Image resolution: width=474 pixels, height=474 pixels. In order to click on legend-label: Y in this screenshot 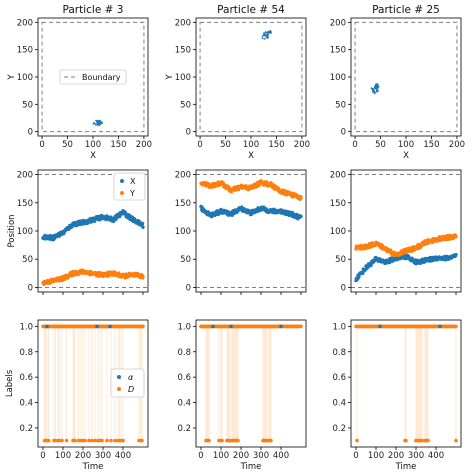, I will do `click(132, 193)`.